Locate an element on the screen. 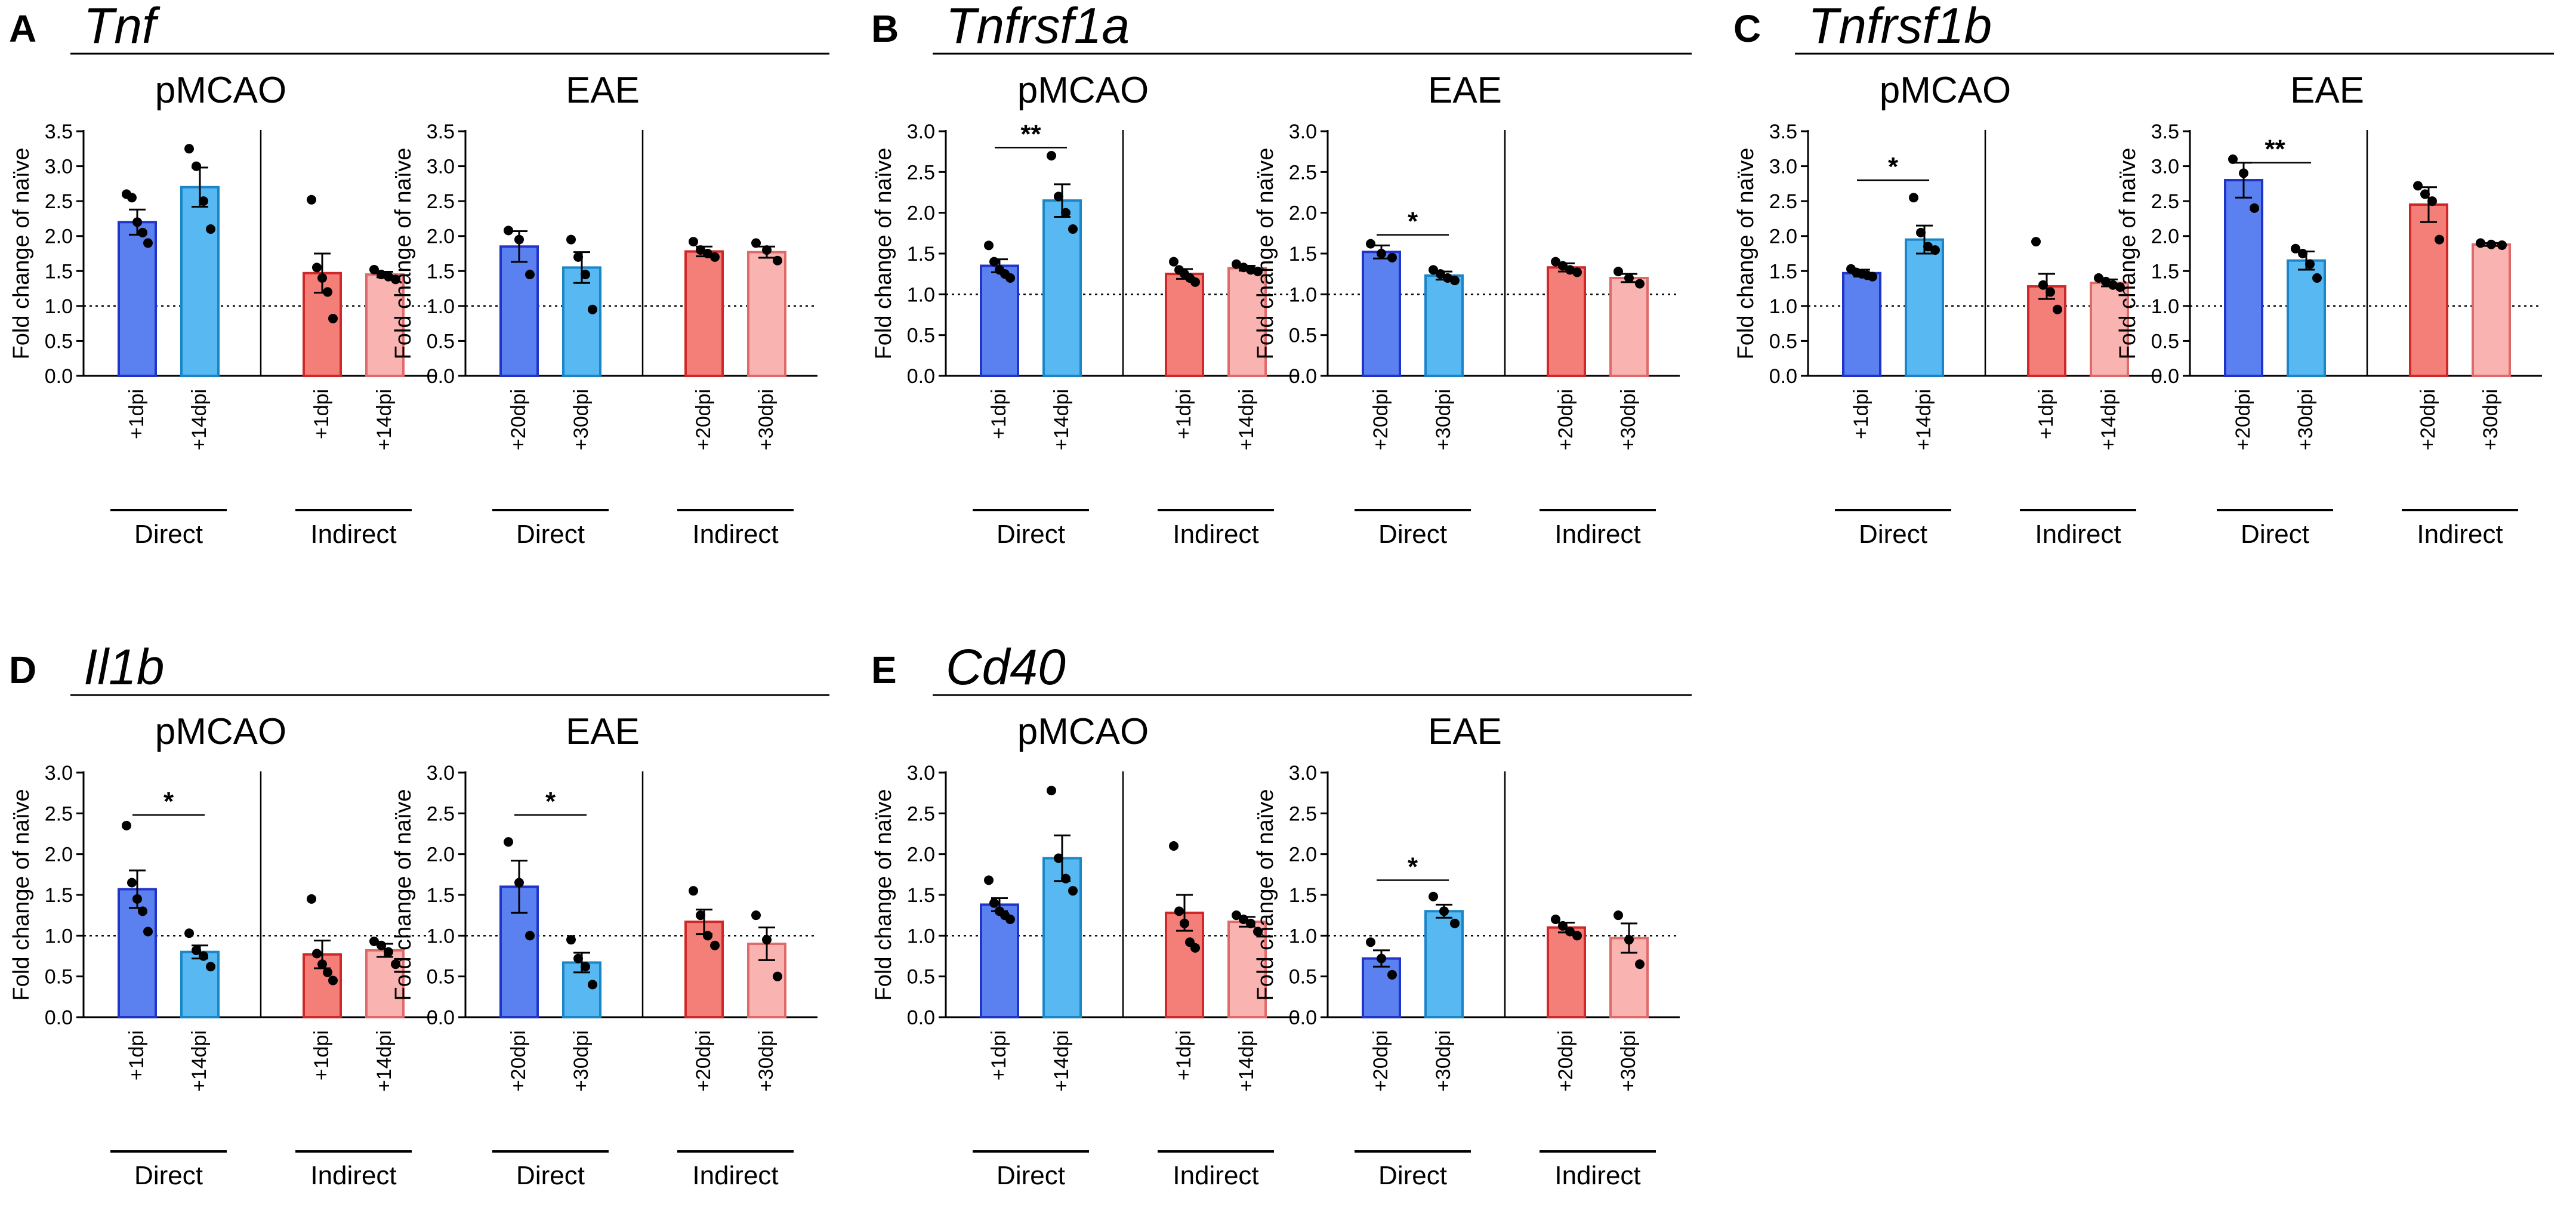  gene-title: Tnf is located at coordinates (122, 27).